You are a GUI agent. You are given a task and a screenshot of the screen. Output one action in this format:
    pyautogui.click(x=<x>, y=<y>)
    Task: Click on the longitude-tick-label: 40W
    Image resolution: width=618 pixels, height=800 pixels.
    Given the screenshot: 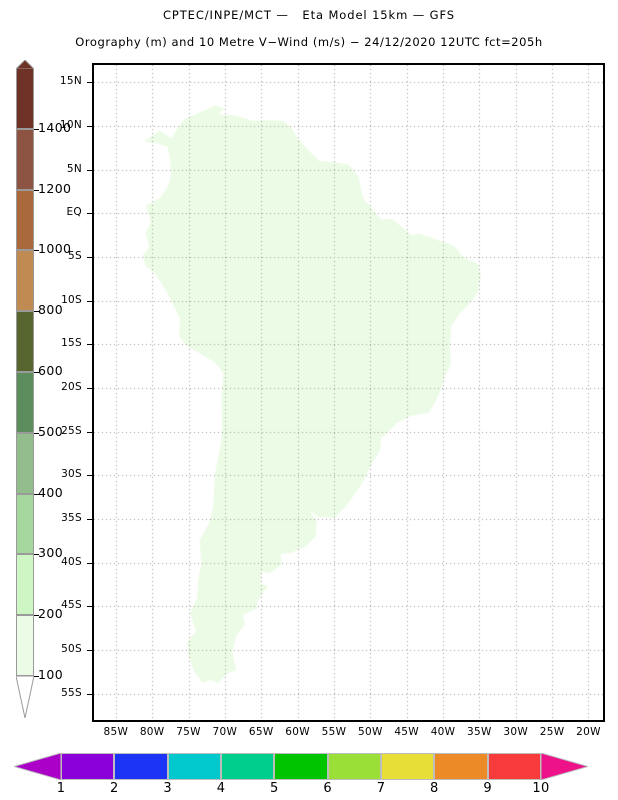 What is the action you would take?
    pyautogui.click(x=443, y=732)
    